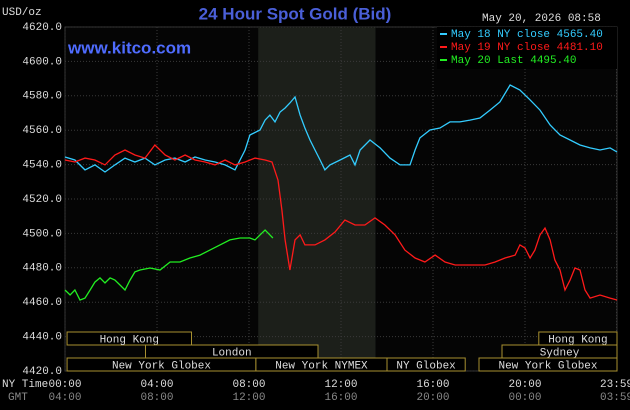  What do you see at coordinates (615, 398) in the screenshot?
I see `gmt-tick-label: 03:59` at bounding box center [615, 398].